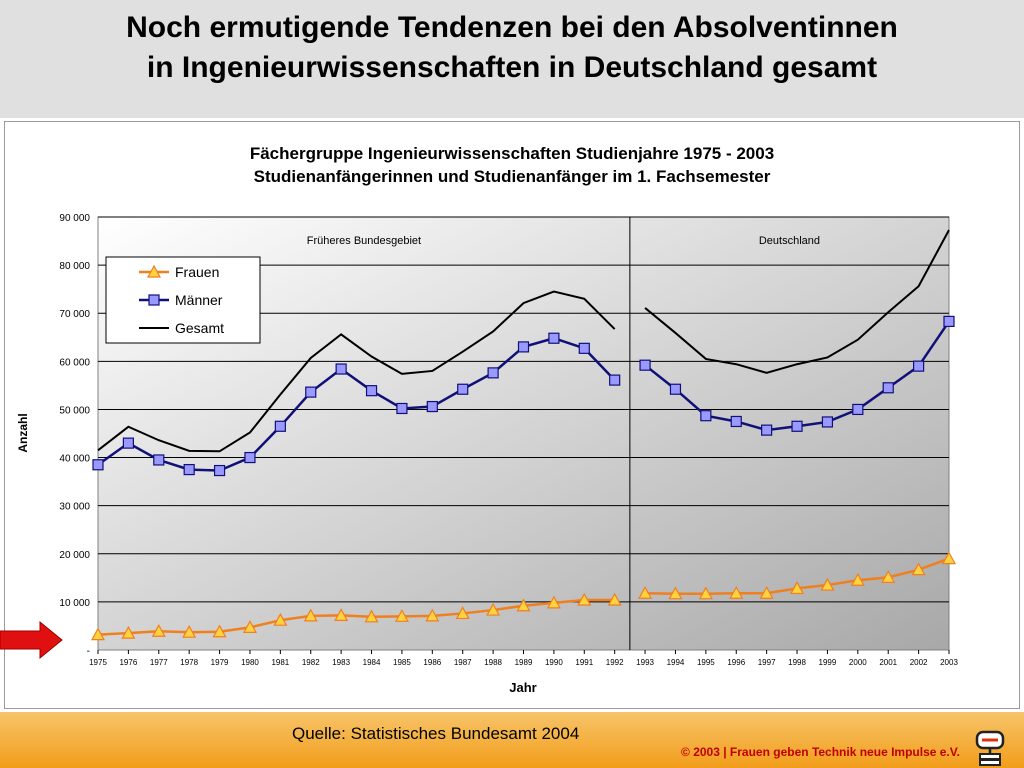 The width and height of the screenshot is (1024, 768). What do you see at coordinates (402, 662) in the screenshot?
I see `x-tick-label: 1985` at bounding box center [402, 662].